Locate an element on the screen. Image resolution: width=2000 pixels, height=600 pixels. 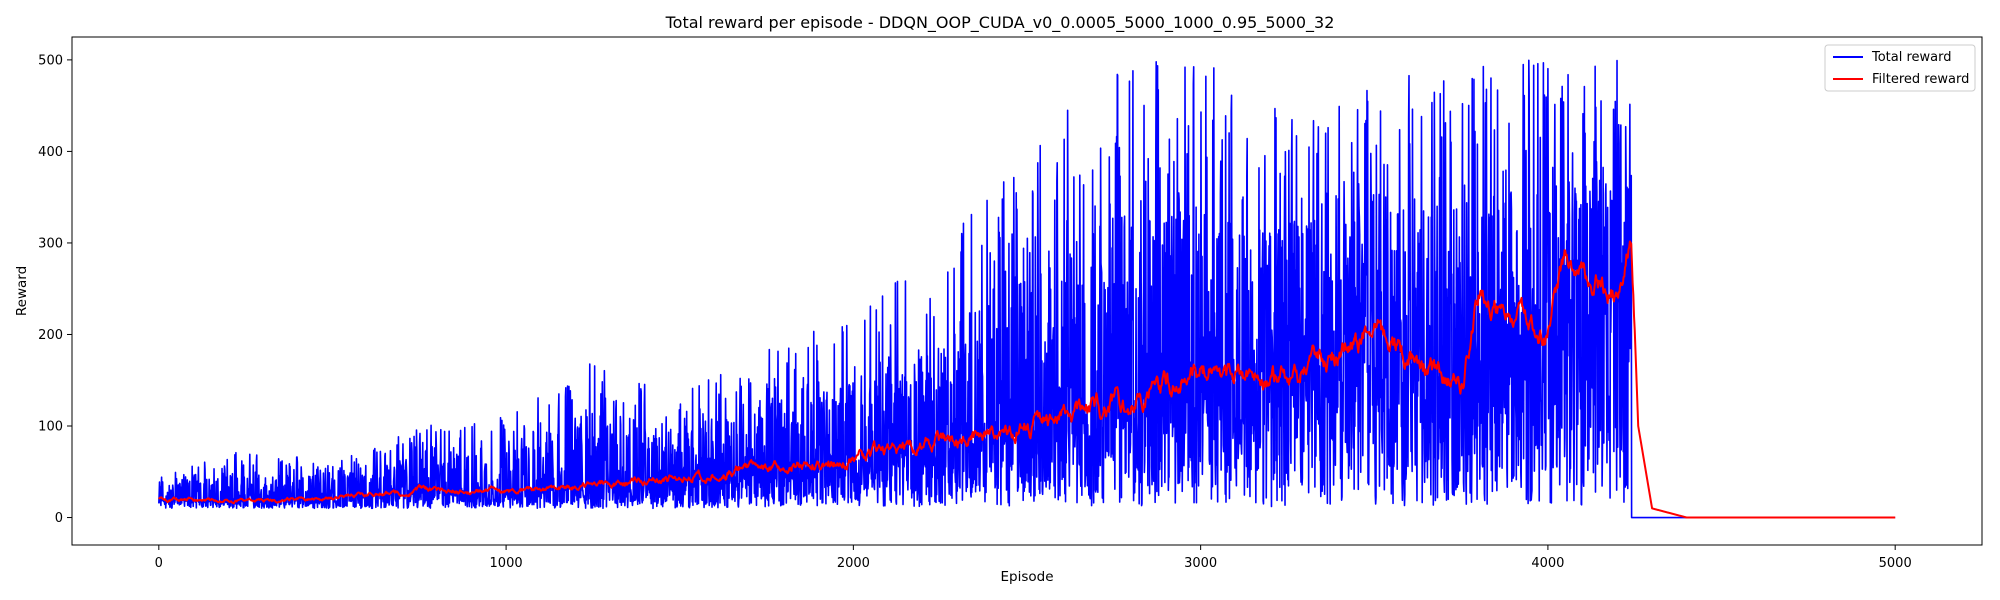
y-axis-label: Reward is located at coordinates (22, 291).